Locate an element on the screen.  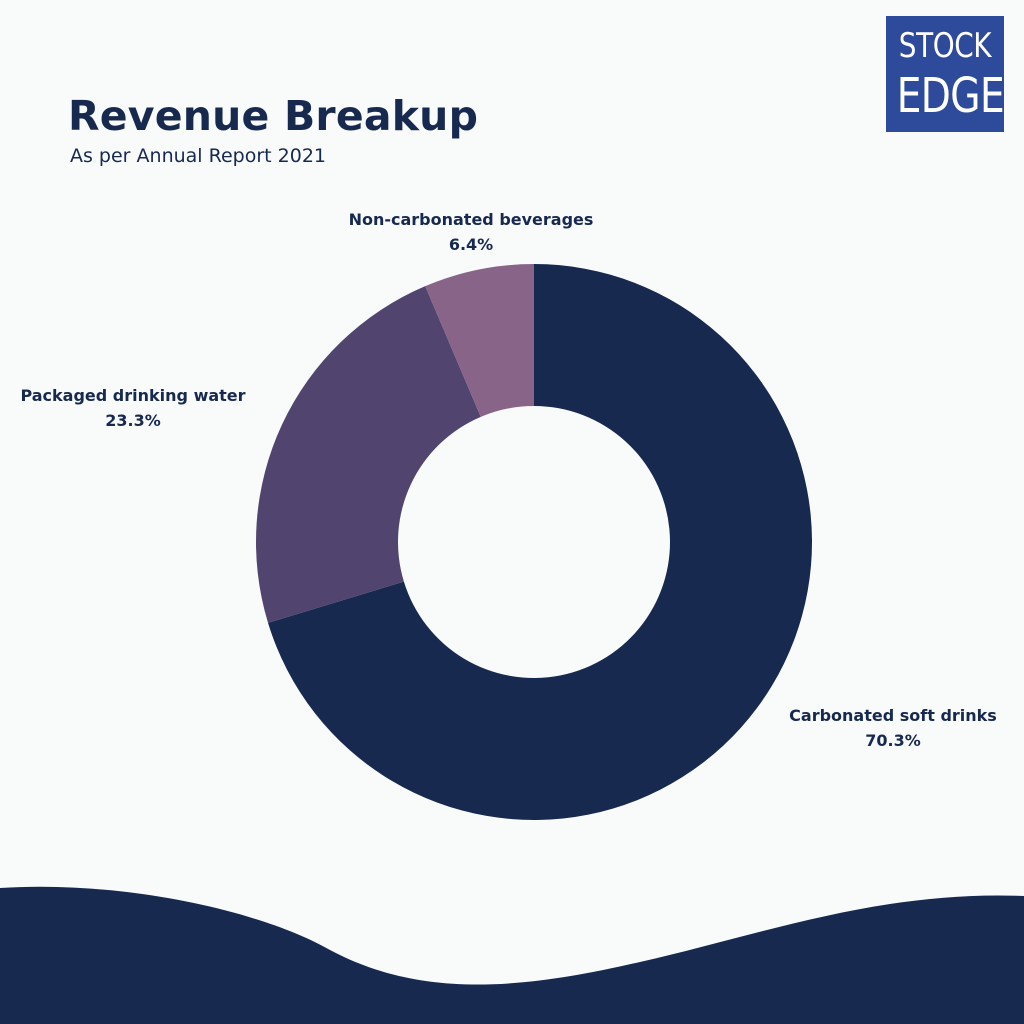
slice-name: Packaged drinking water is located at coordinates (133, 395).